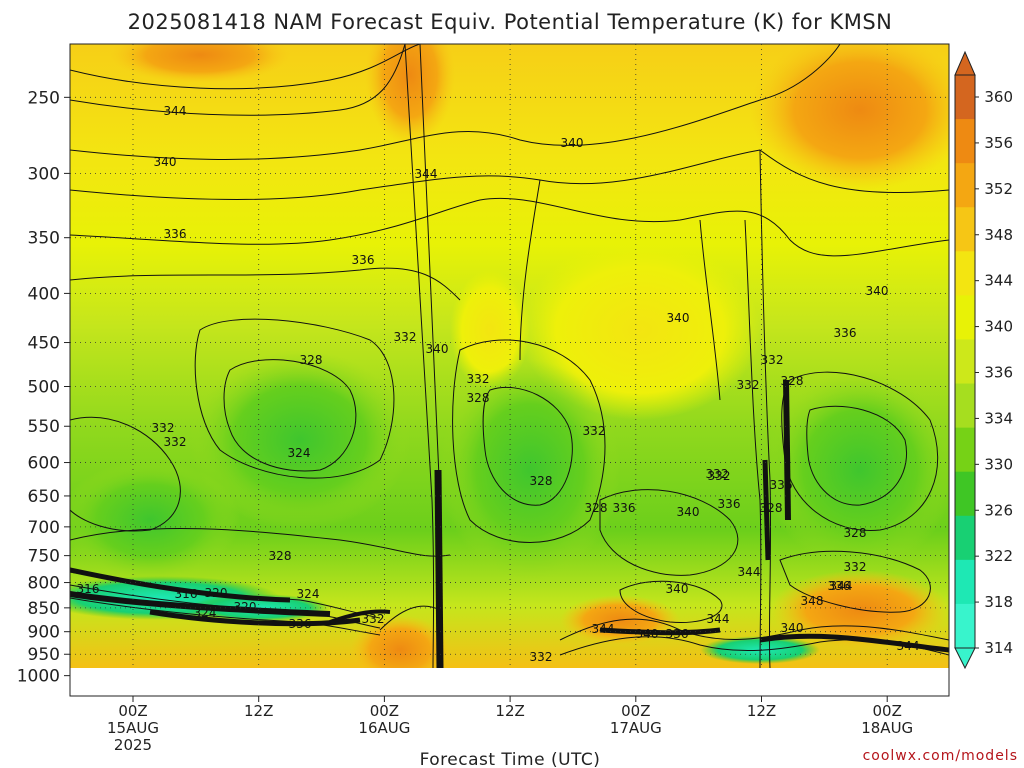  I want to click on y-tick-label: 600, so click(44, 464).